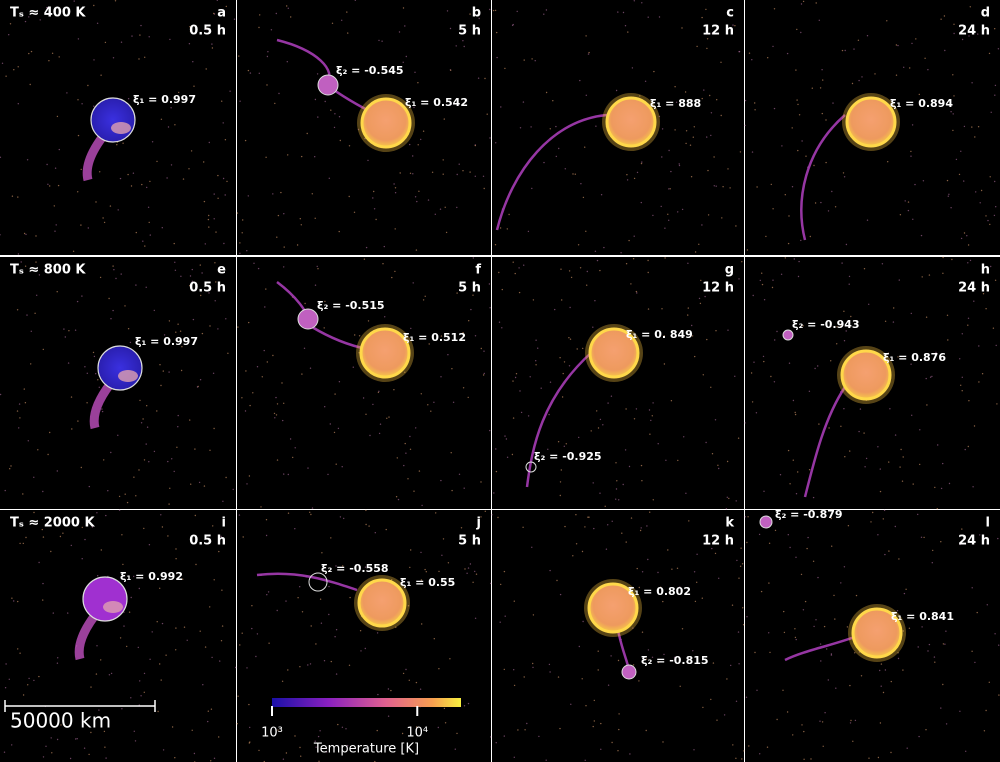 The width and height of the screenshot is (1000, 762). I want to click on panel-letter: h, so click(985, 270).